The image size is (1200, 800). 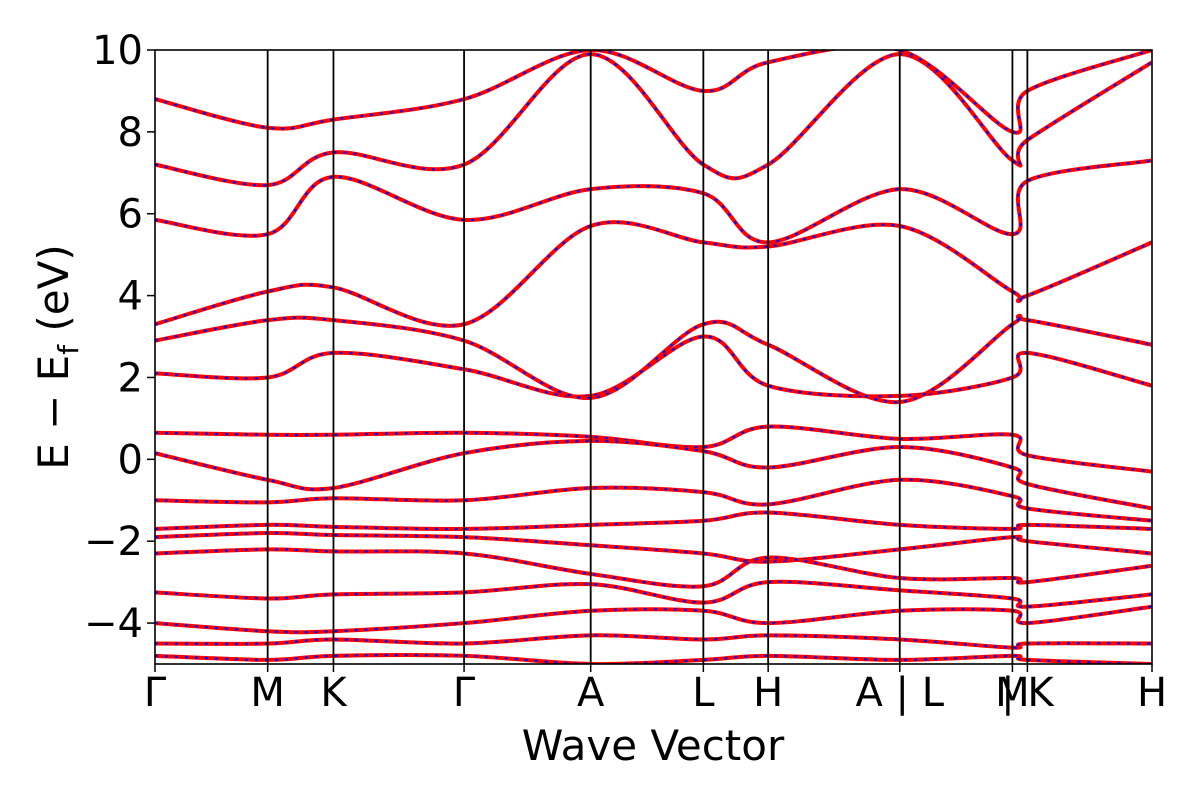 What do you see at coordinates (130, 460) in the screenshot?
I see `y-tick-label: 0` at bounding box center [130, 460].